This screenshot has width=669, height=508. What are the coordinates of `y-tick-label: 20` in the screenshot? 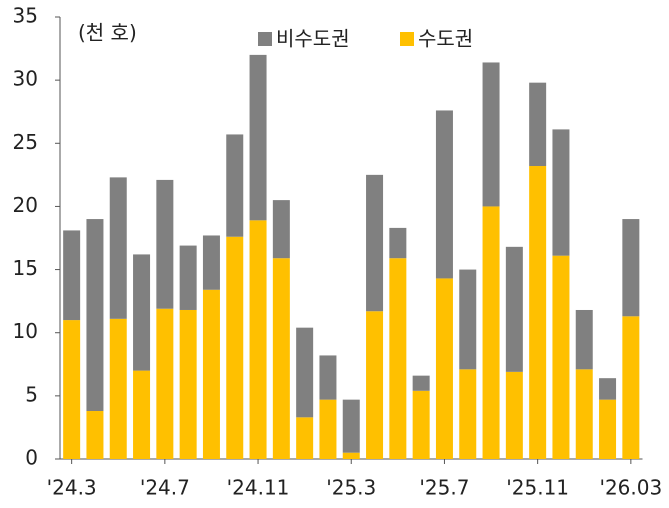 It's located at (25, 205).